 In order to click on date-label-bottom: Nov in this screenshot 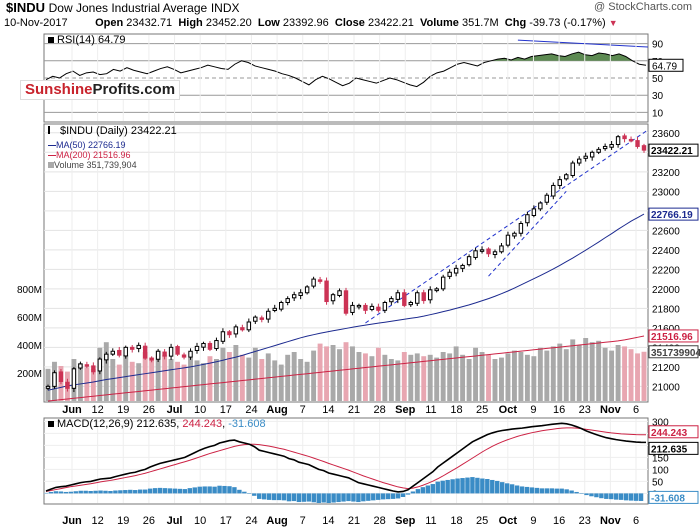, I will do `click(611, 521)`.